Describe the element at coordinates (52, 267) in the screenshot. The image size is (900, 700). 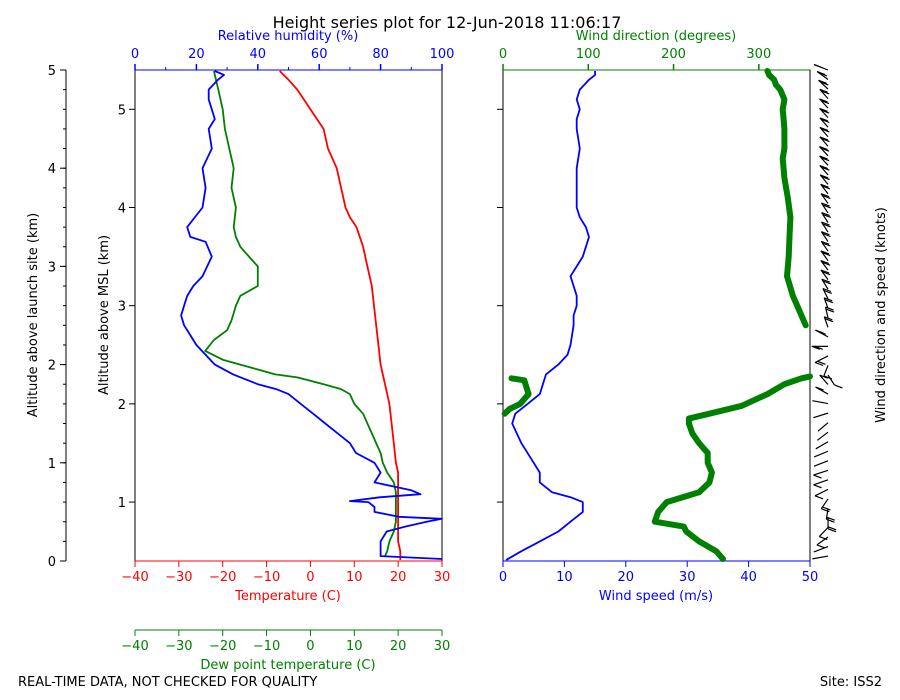
I see `launch-site-tick-label: 3` at that location.